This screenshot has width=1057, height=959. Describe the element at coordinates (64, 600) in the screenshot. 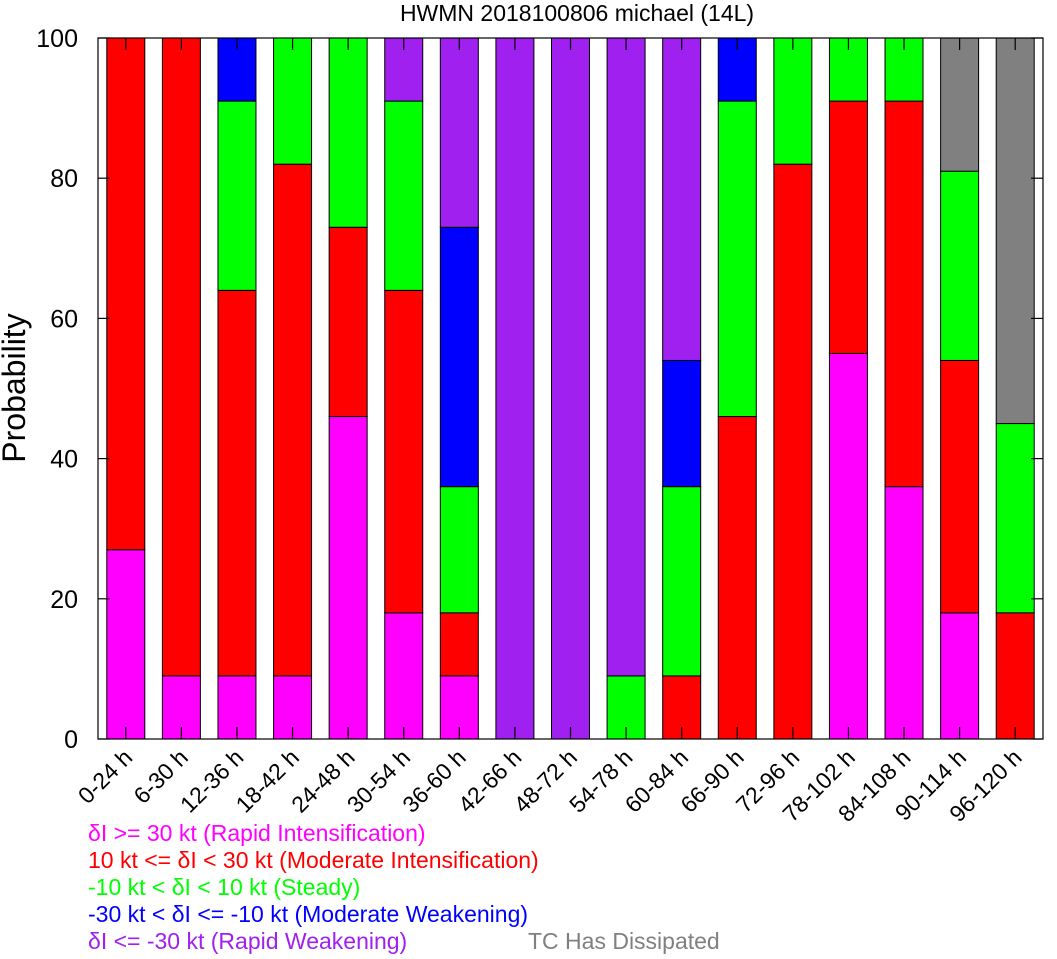

I see `y-tick-label: 20` at that location.